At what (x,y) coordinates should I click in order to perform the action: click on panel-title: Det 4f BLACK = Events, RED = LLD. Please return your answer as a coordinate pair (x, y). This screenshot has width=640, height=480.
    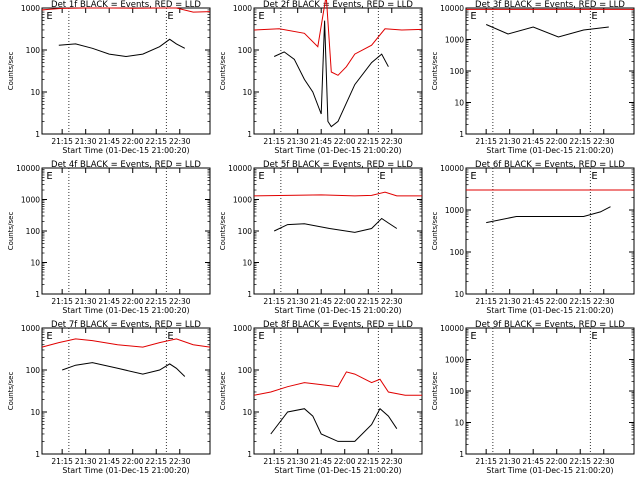
    Looking at the image, I should click on (126, 165).